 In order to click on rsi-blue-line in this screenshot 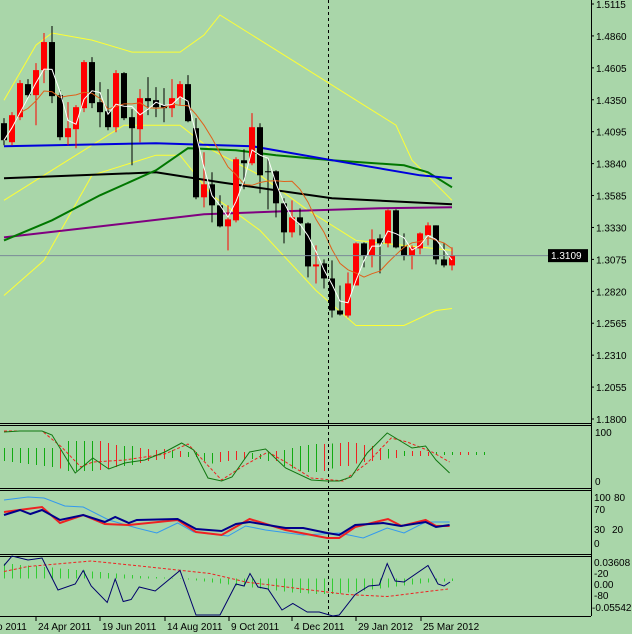, I will do `click(226, 522)`.